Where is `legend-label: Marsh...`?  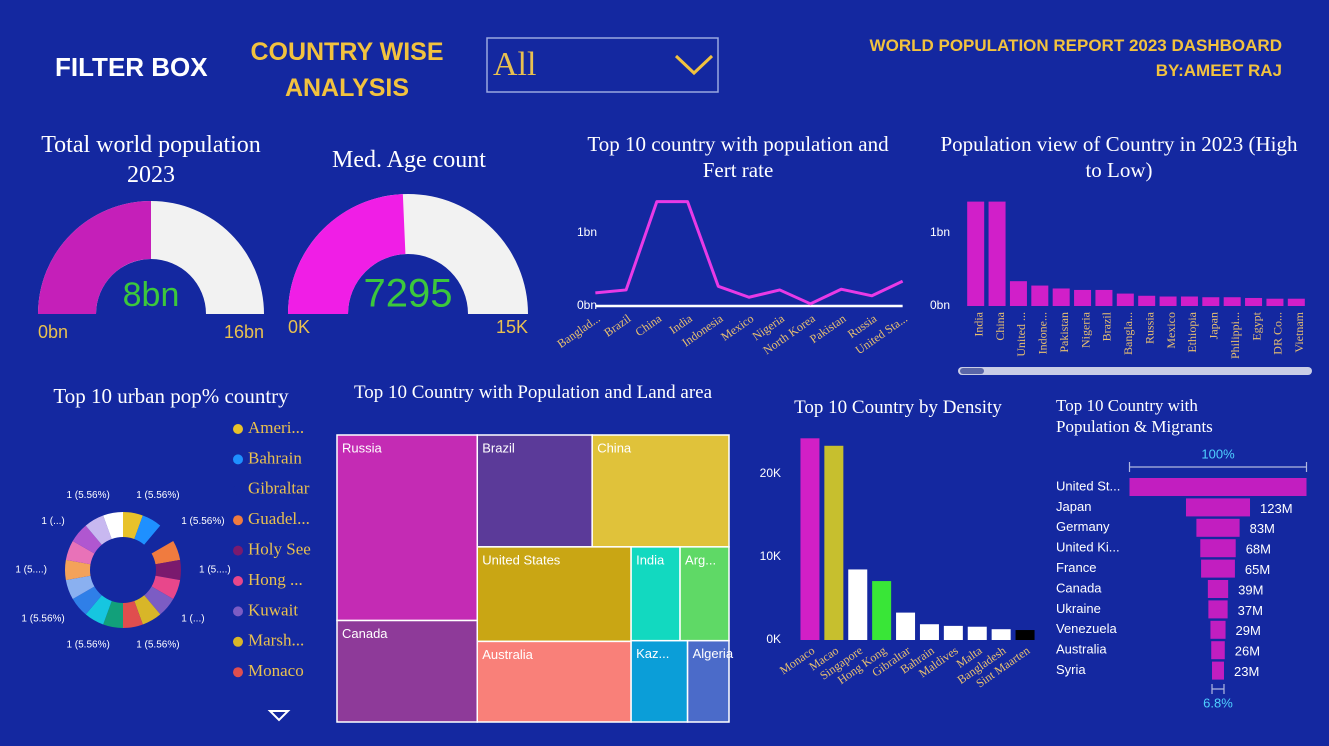
legend-label: Marsh... is located at coordinates (276, 640).